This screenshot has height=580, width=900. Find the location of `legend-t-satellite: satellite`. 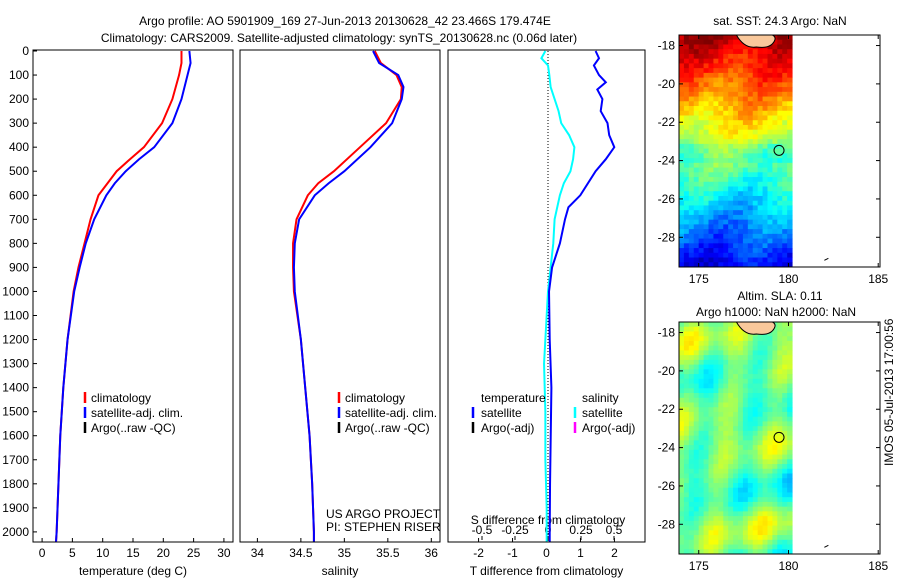

legend-t-satellite: satellite is located at coordinates (501, 413).